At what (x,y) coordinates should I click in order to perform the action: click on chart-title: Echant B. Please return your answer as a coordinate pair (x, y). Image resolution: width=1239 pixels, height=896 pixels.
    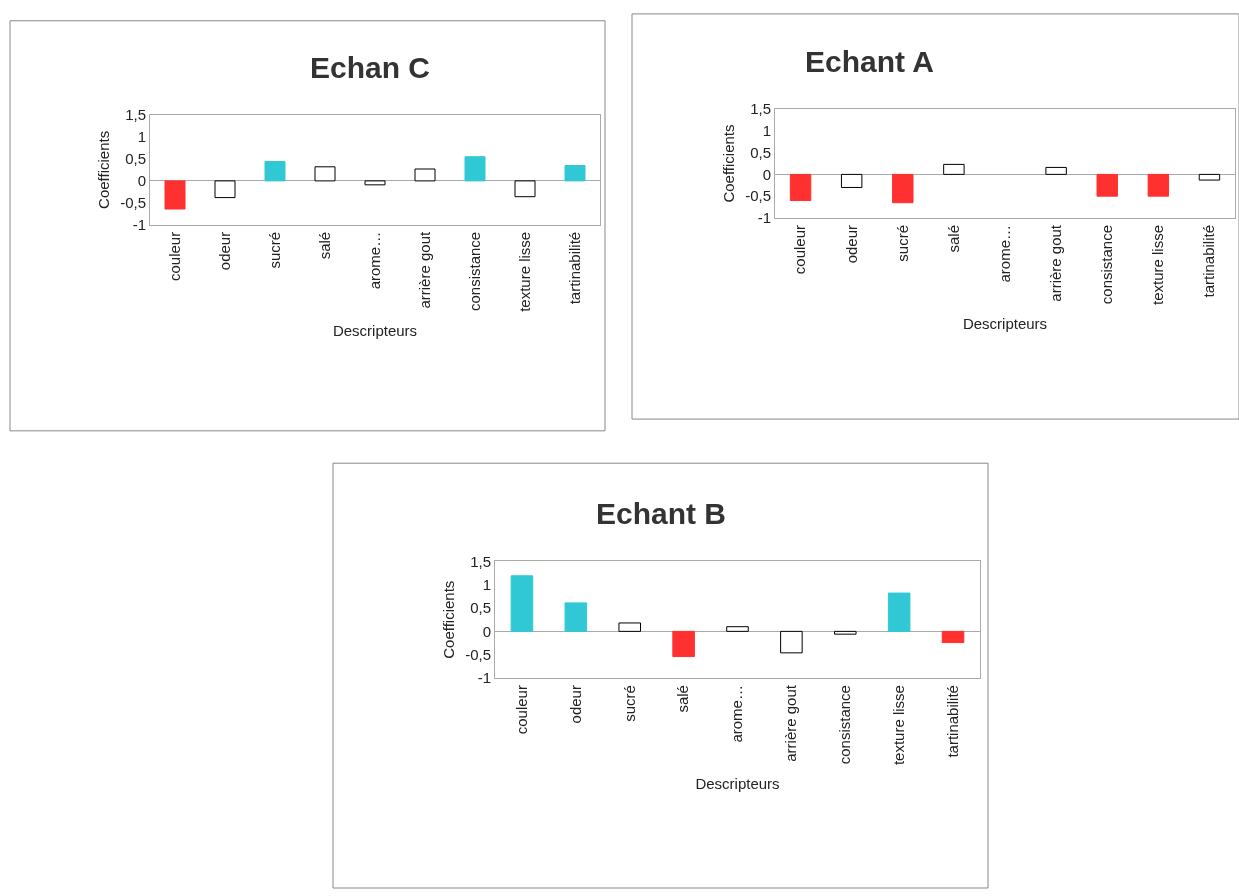
    Looking at the image, I should click on (661, 513).